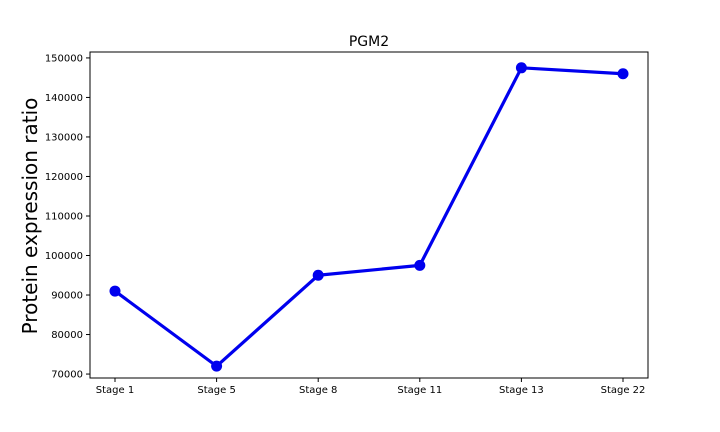 This screenshot has height=432, width=720. What do you see at coordinates (64, 98) in the screenshot?
I see `y-tick-label-7: 140000` at bounding box center [64, 98].